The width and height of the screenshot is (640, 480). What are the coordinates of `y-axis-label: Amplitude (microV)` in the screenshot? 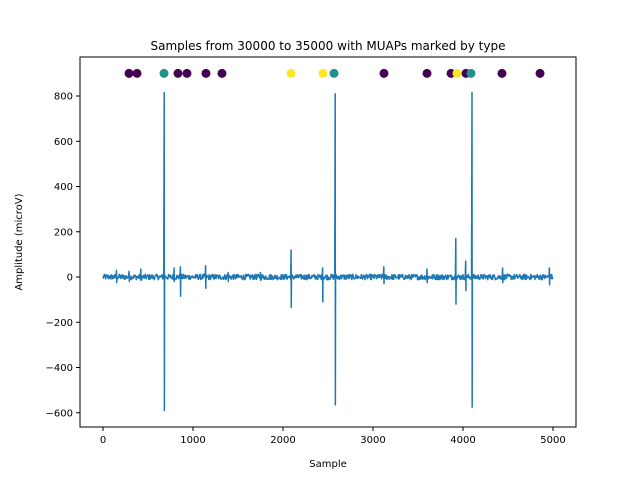 It's located at (19, 241).